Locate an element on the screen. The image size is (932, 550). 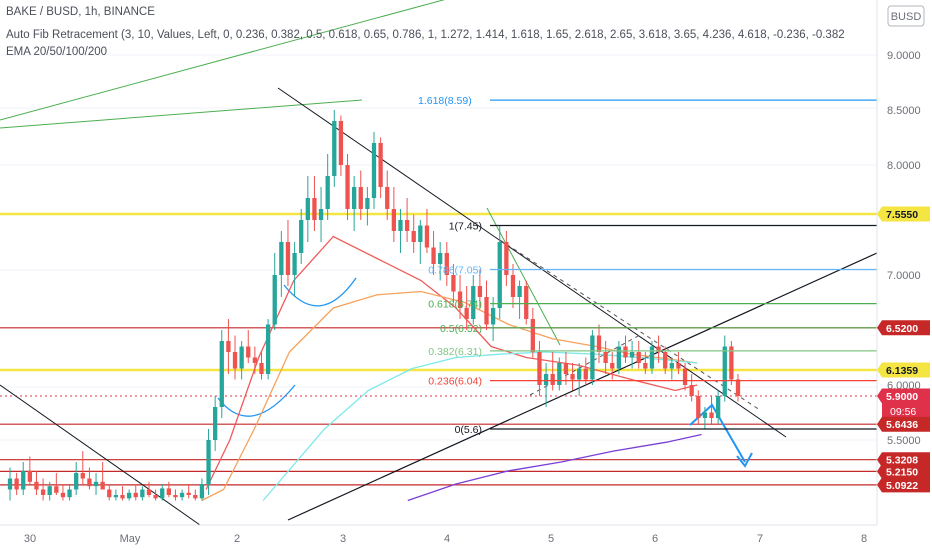
price-label-0: 7.5550 is located at coordinates (903, 214).